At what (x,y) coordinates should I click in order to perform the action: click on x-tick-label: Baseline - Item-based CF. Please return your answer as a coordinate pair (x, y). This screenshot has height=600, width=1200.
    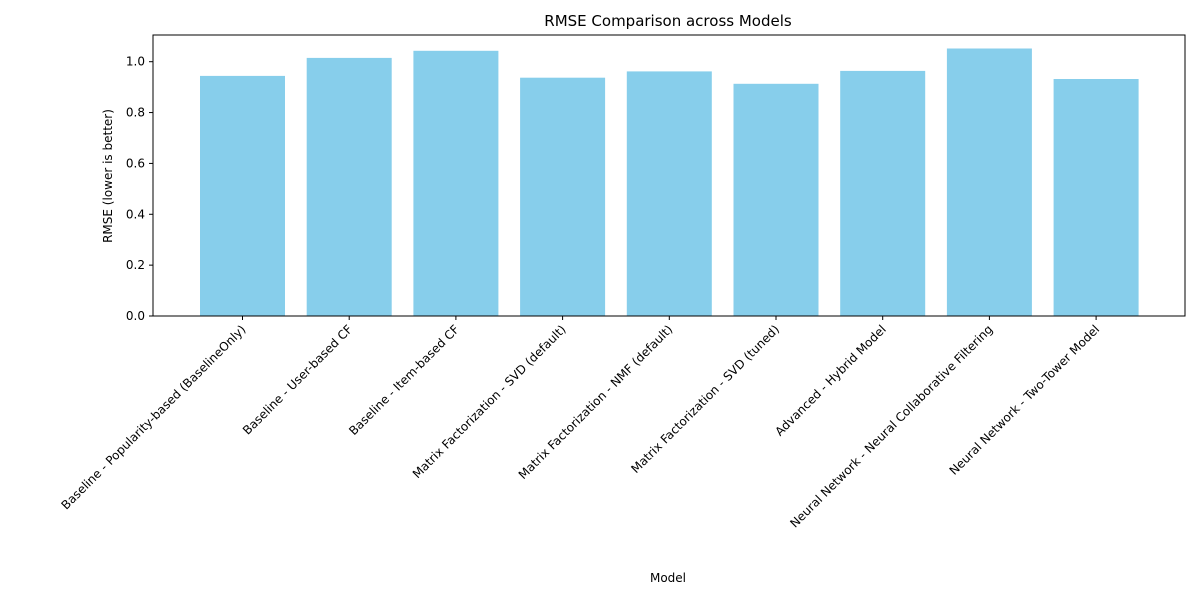
    Looking at the image, I should click on (404, 380).